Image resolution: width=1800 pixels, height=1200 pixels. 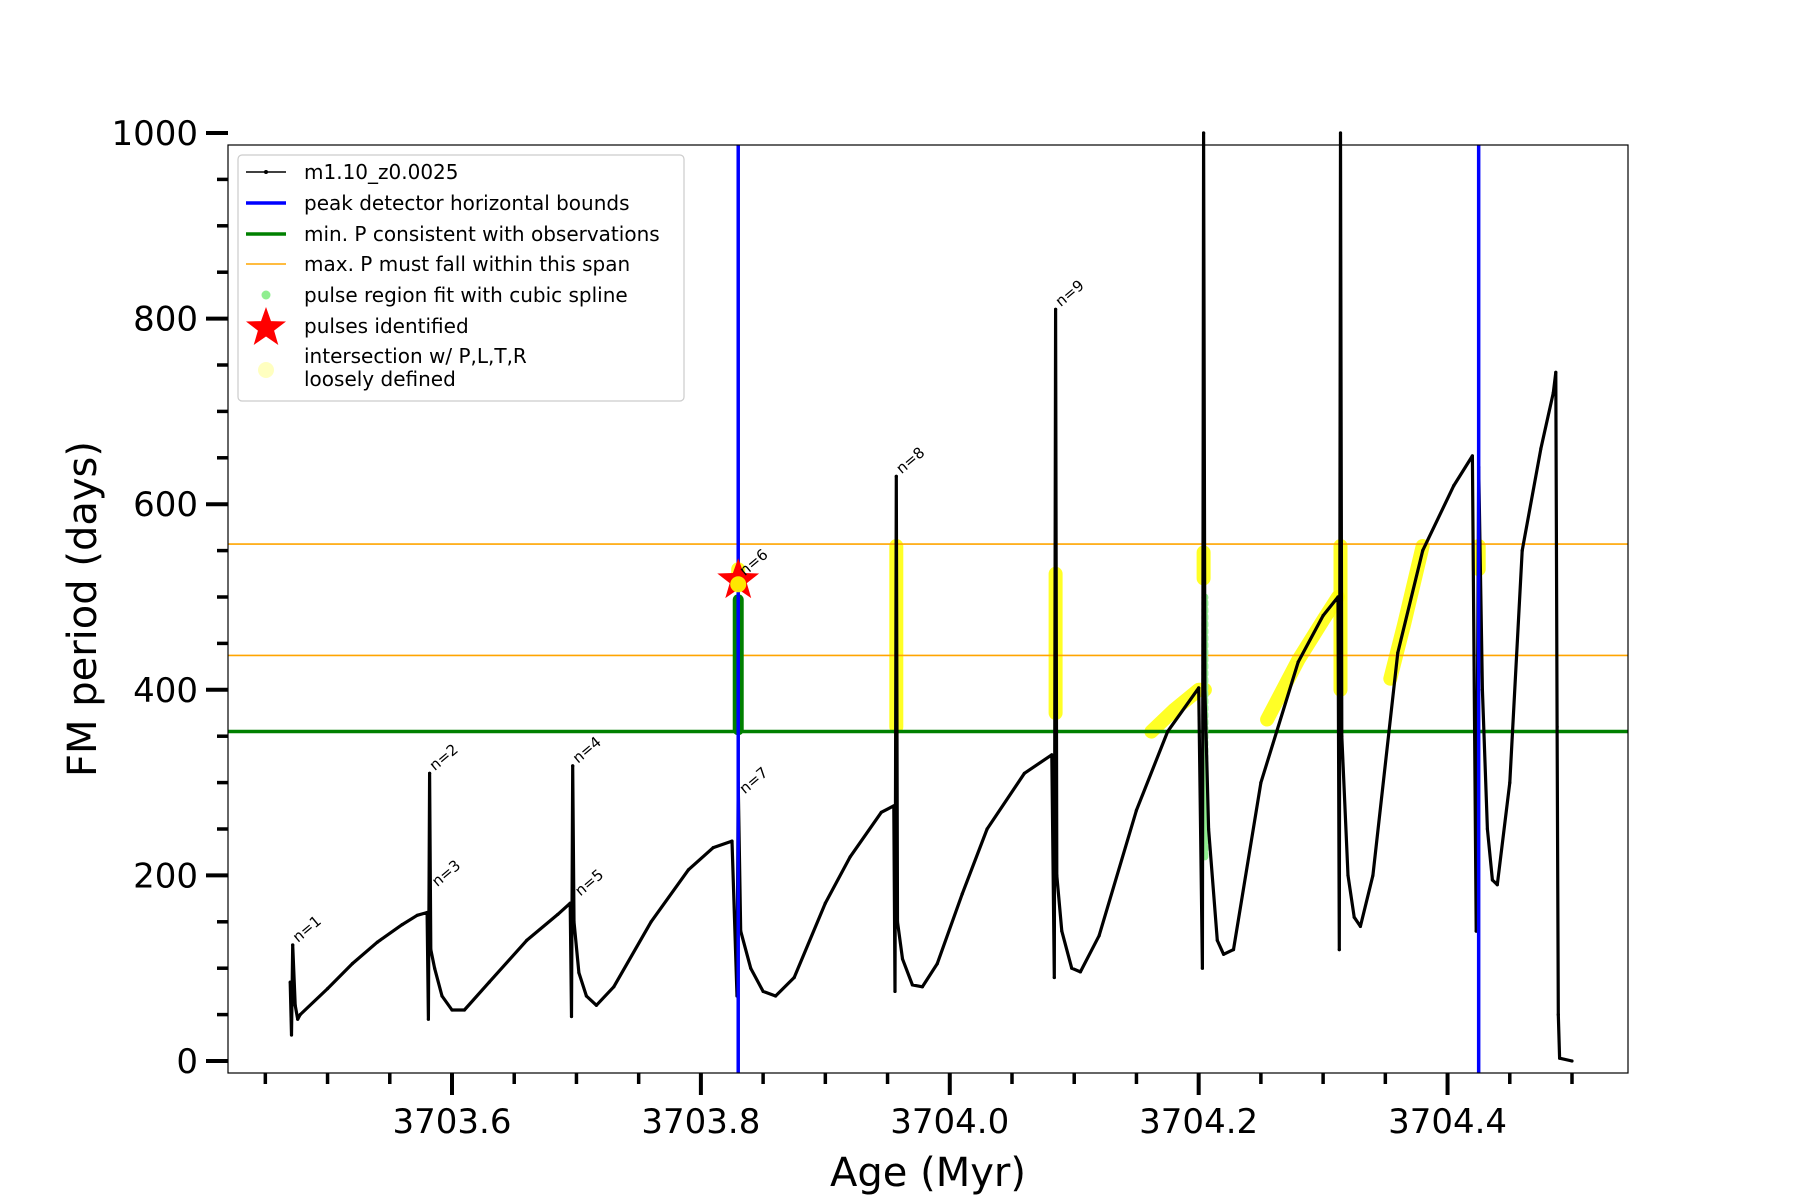 I want to click on legend-label: pulses identified, so click(x=386, y=326).